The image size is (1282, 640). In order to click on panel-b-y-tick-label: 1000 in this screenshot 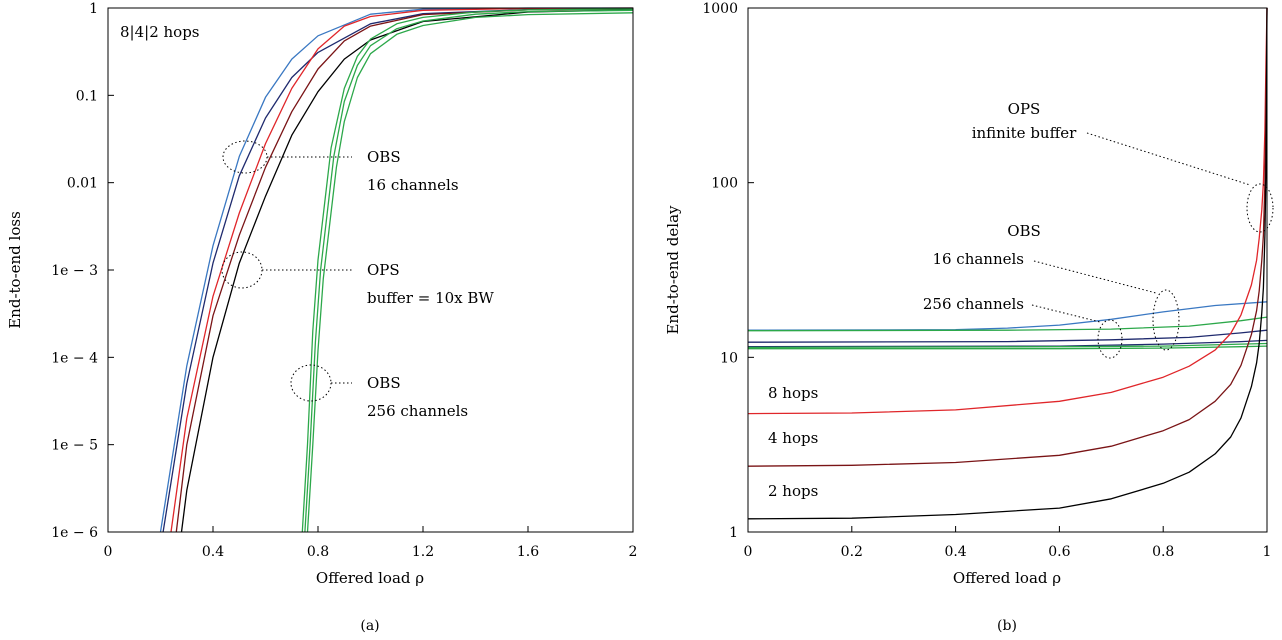, I will do `click(720, 9)`.